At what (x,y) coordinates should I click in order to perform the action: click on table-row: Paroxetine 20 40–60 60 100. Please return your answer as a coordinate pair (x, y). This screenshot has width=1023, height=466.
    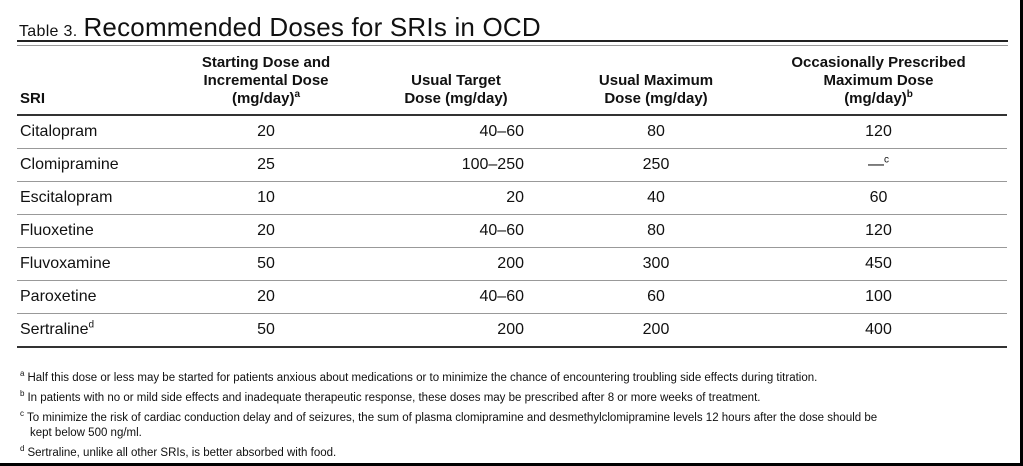
    Looking at the image, I should click on (512, 297).